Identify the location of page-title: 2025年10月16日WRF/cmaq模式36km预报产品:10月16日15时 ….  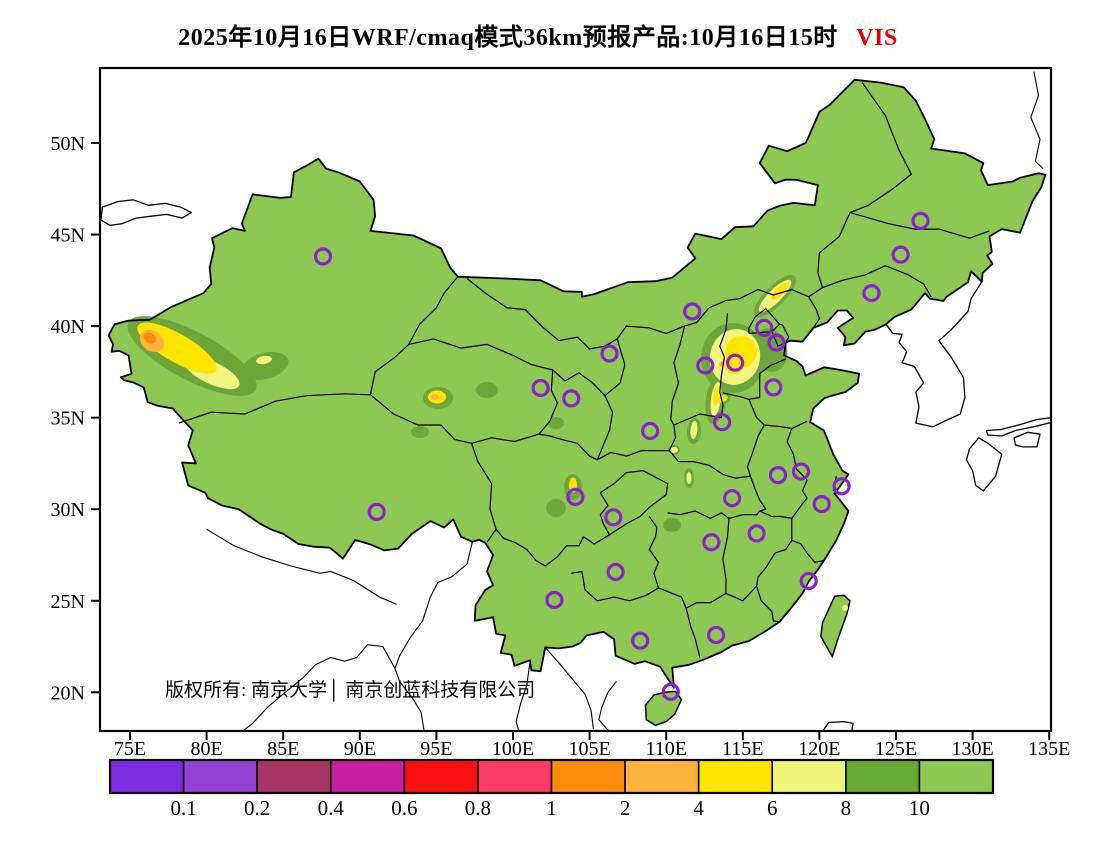
(538, 37).